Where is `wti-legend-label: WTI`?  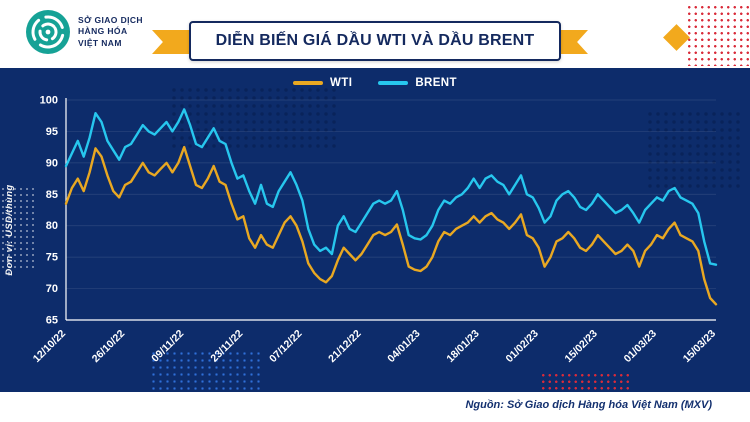 wti-legend-label: WTI is located at coordinates (341, 83).